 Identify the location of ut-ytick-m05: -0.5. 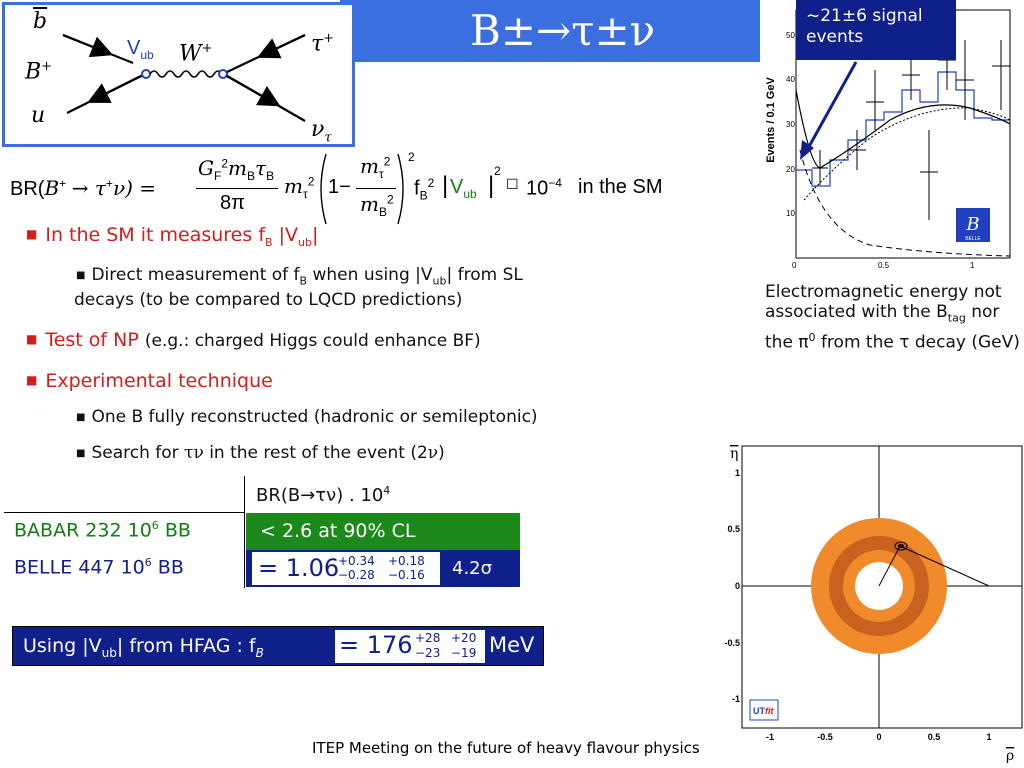
(732, 643).